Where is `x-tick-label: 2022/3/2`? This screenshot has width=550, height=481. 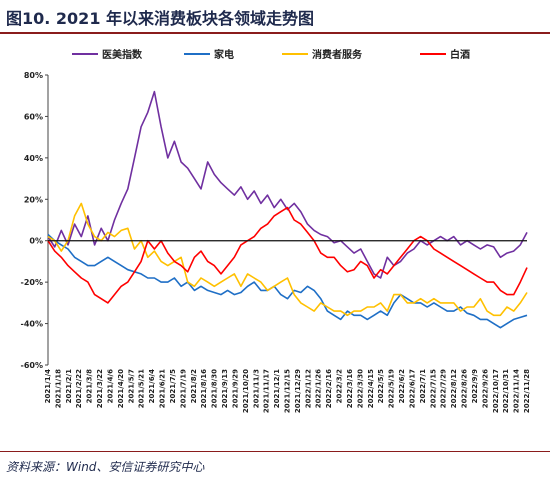 x-tick-label: 2022/3/2 is located at coordinates (340, 386).